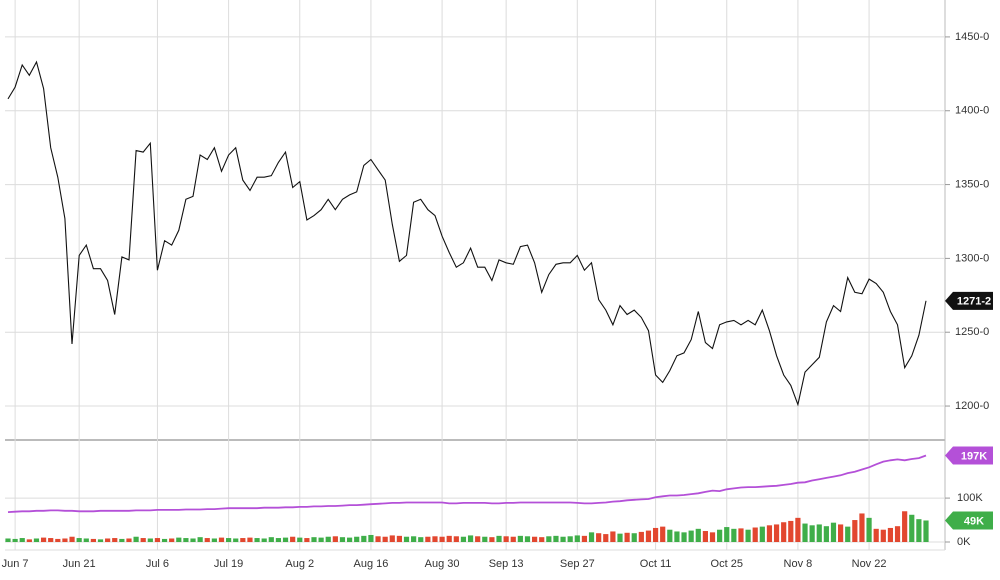 Image resolution: width=1000 pixels, height=580 pixels. What do you see at coordinates (506, 564) in the screenshot?
I see `x-tick-label: Sep 13` at bounding box center [506, 564].